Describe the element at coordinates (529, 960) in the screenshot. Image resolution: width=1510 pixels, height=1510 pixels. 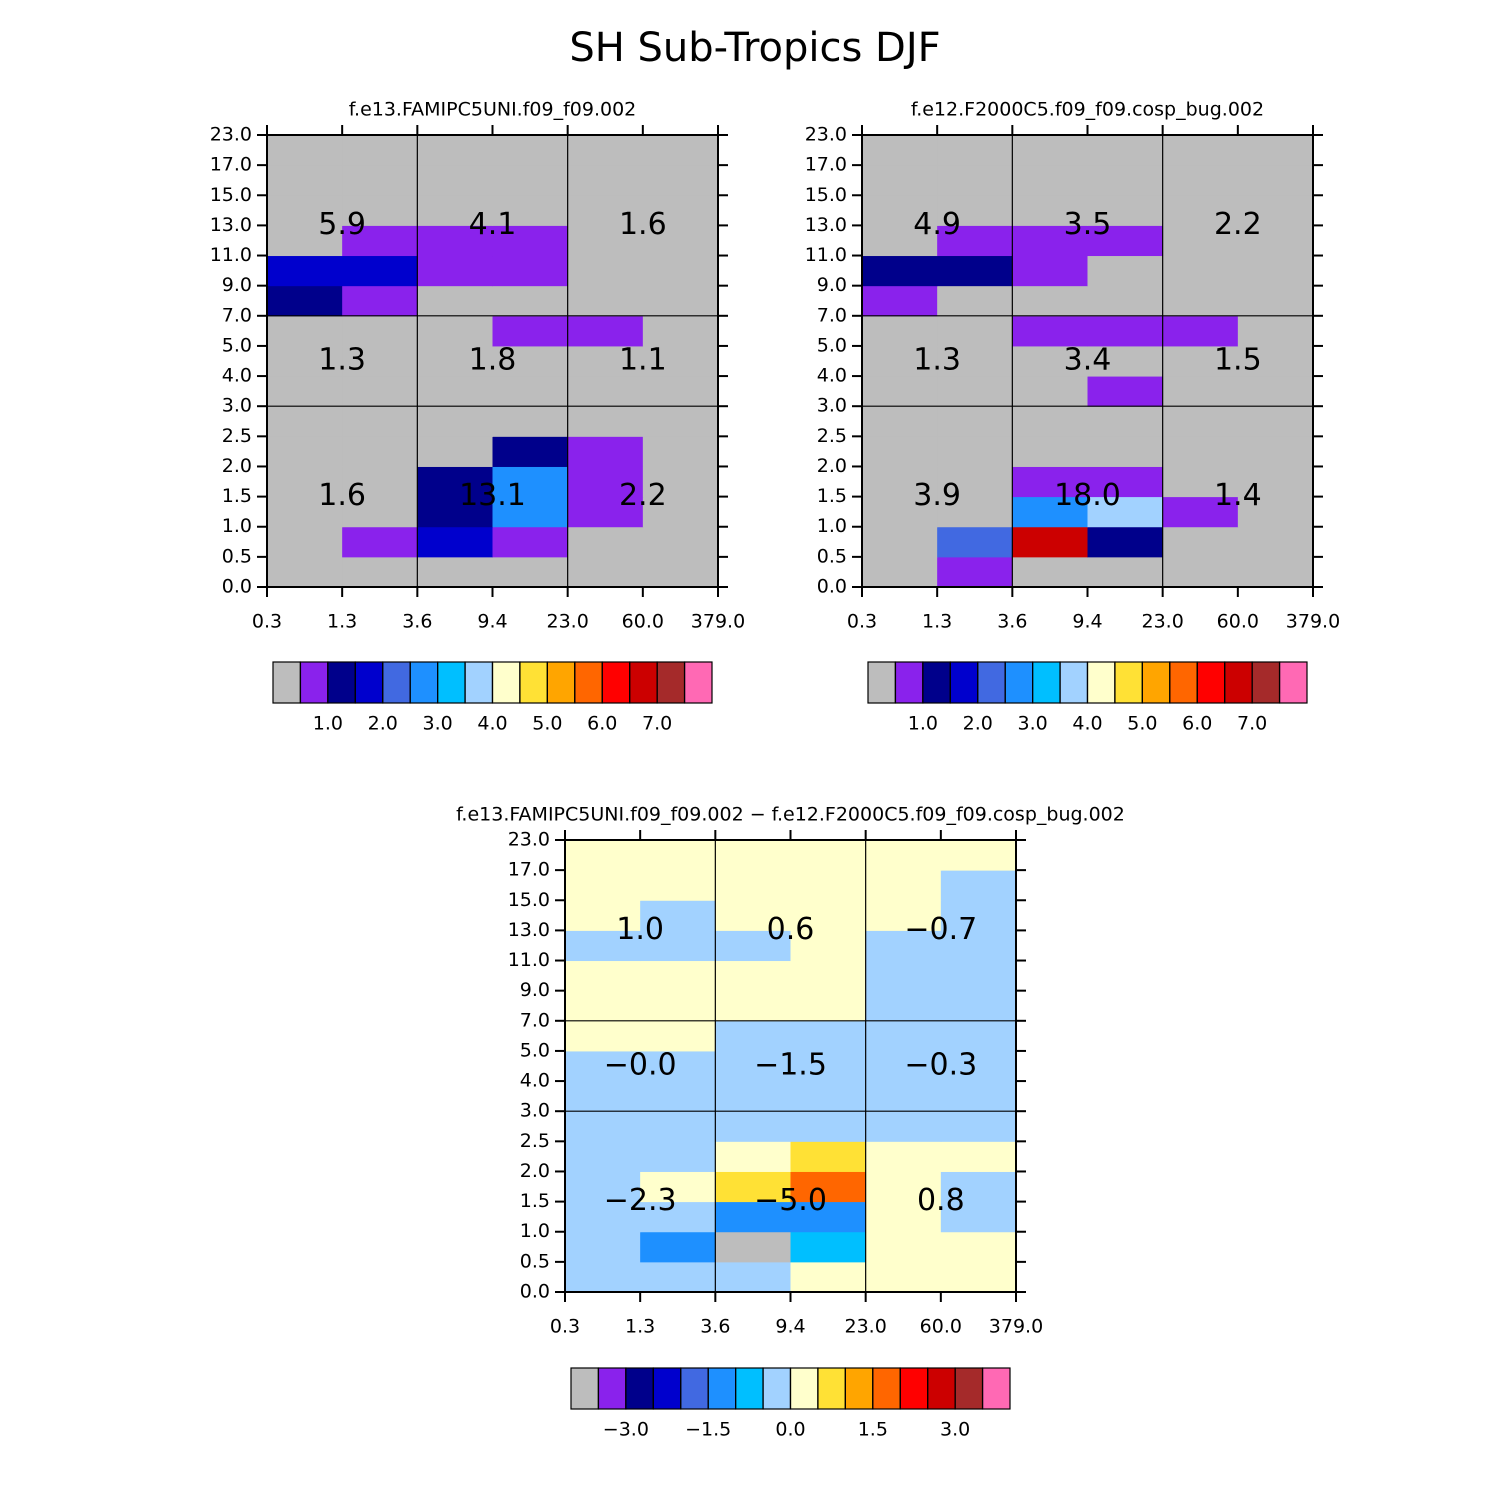
I see `y-tick-label: 11.0` at that location.